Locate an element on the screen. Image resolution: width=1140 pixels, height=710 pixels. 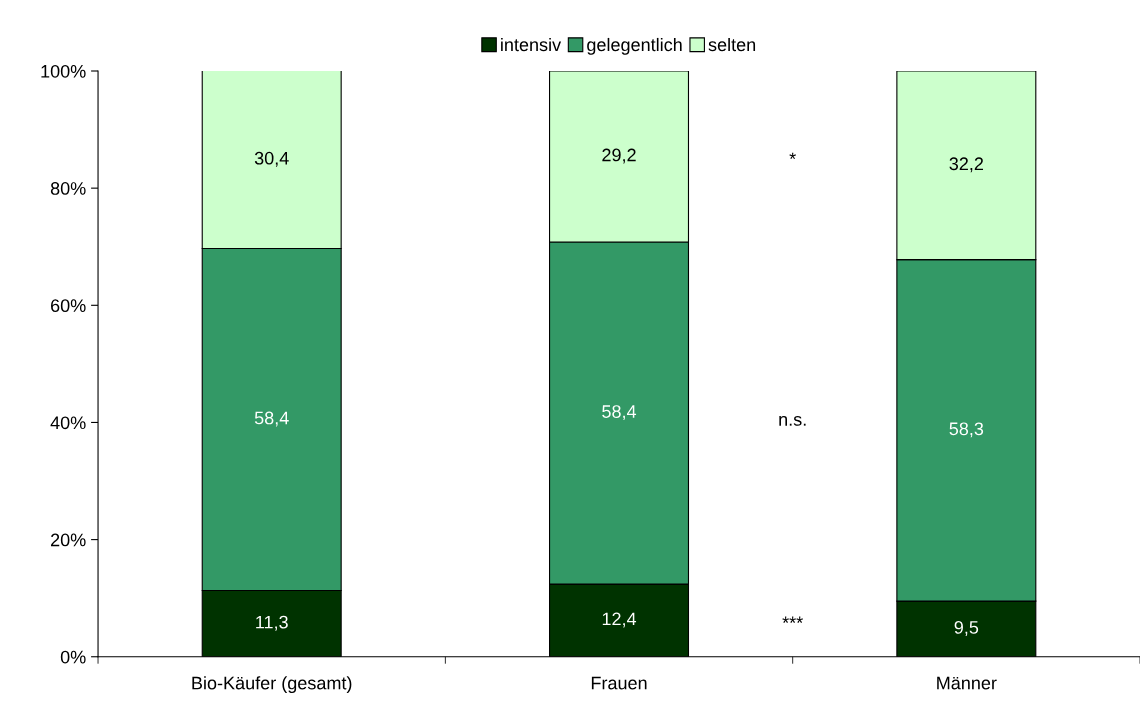
data-label: 29,2 is located at coordinates (619, 156).